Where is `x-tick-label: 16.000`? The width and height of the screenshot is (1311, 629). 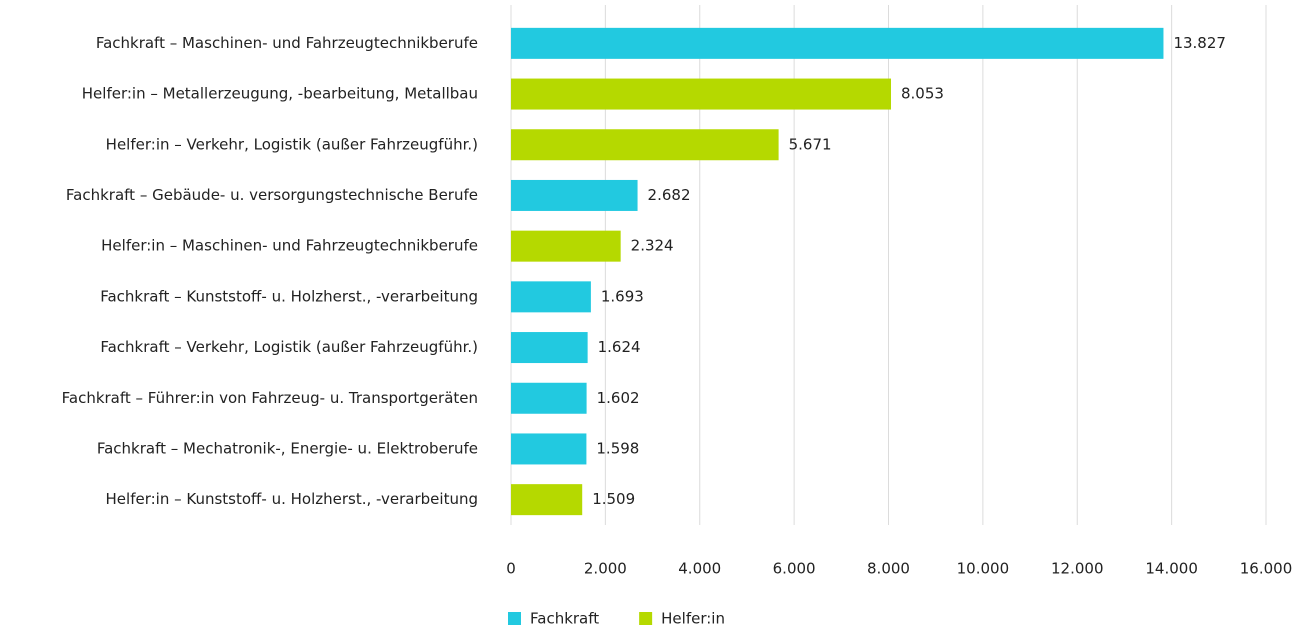
x-tick-label: 16.000 is located at coordinates (1266, 569).